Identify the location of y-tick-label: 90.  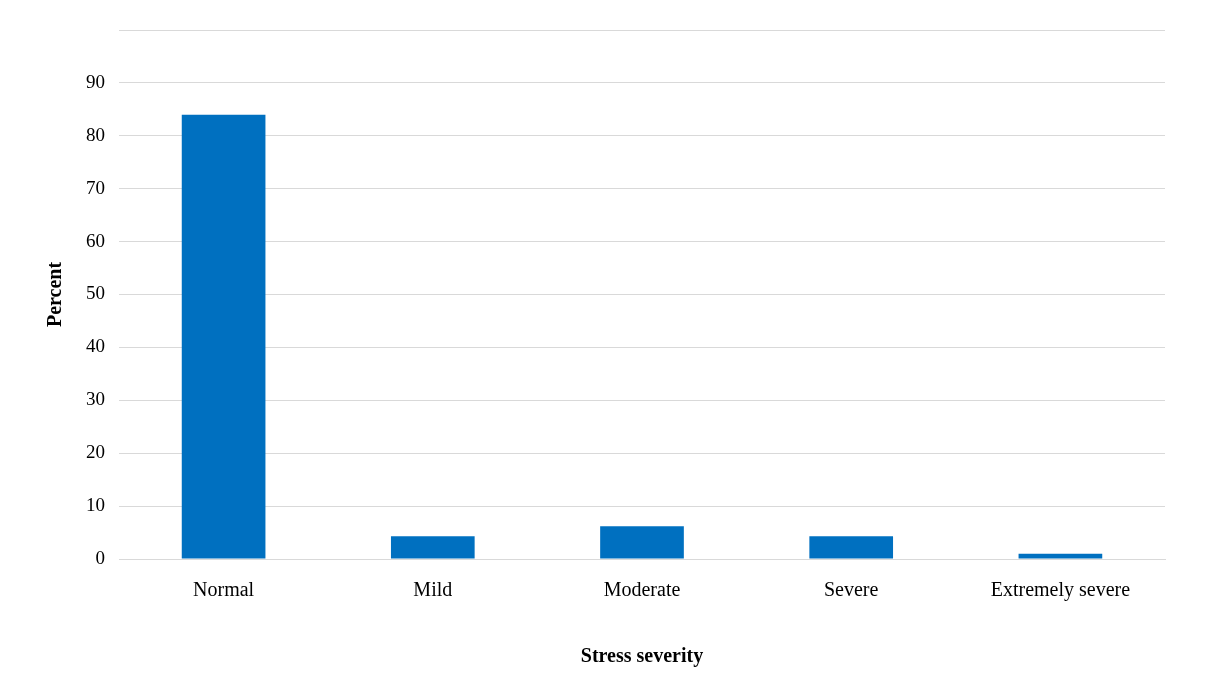
(95, 81).